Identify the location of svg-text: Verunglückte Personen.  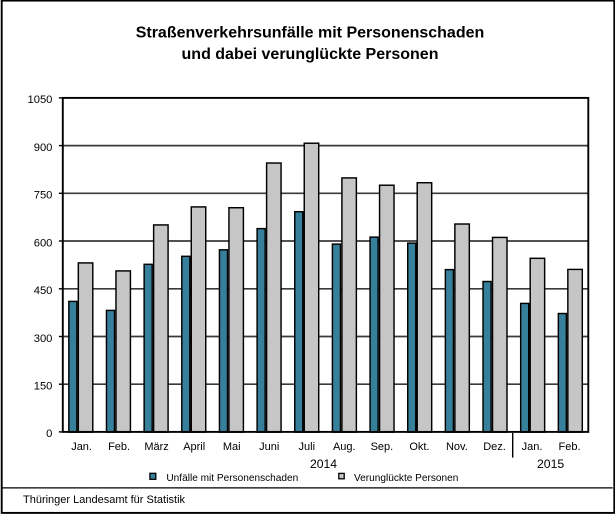
(406, 478).